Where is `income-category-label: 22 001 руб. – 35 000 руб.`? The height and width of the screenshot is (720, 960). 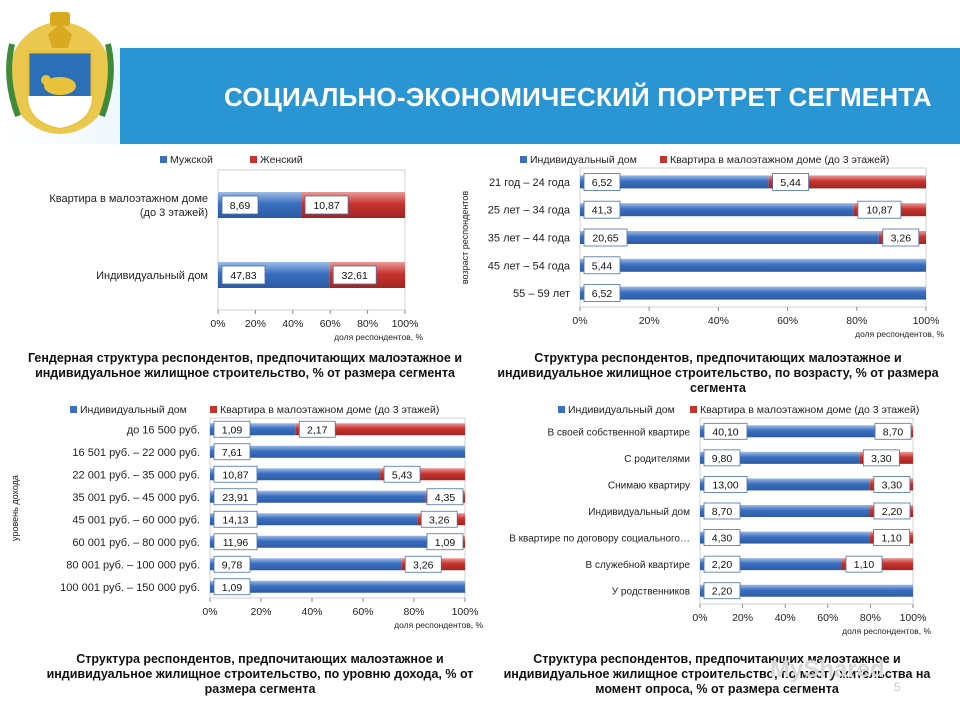
income-category-label: 22 001 руб. – 35 000 руб. is located at coordinates (136, 475).